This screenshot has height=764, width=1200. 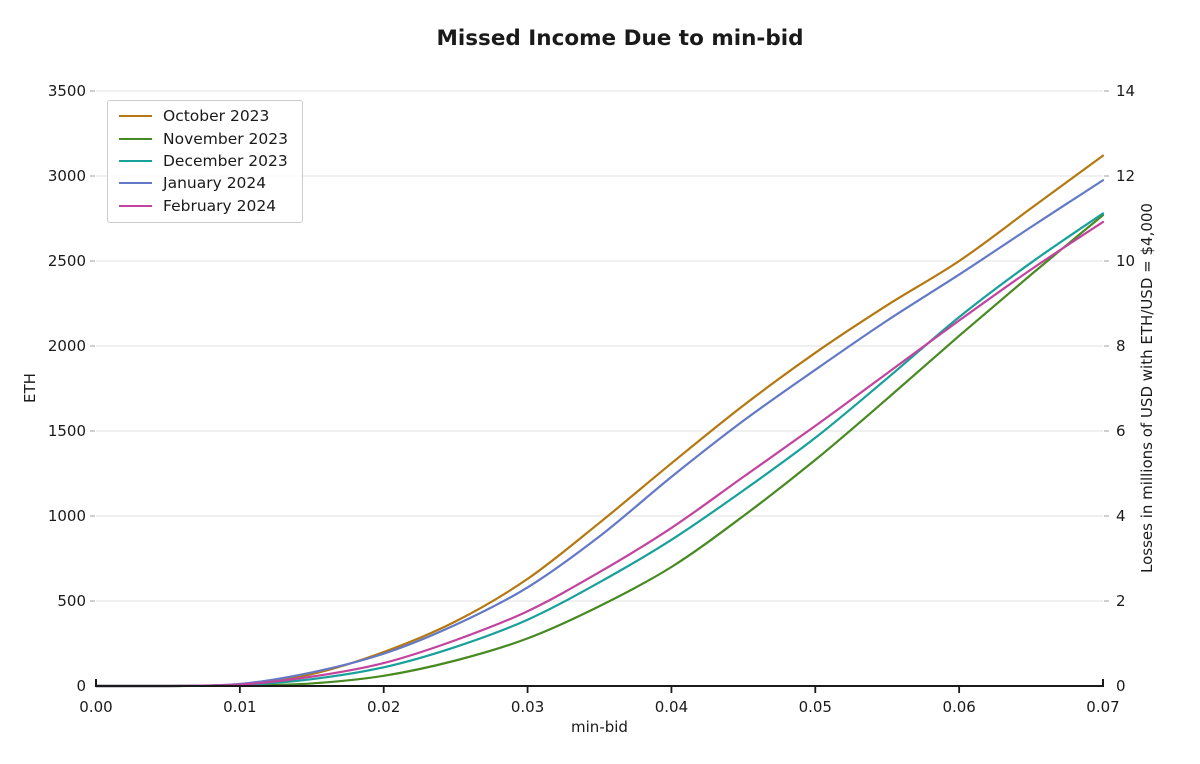 I want to click on y-left-tick-label: 1000, so click(x=66, y=516).